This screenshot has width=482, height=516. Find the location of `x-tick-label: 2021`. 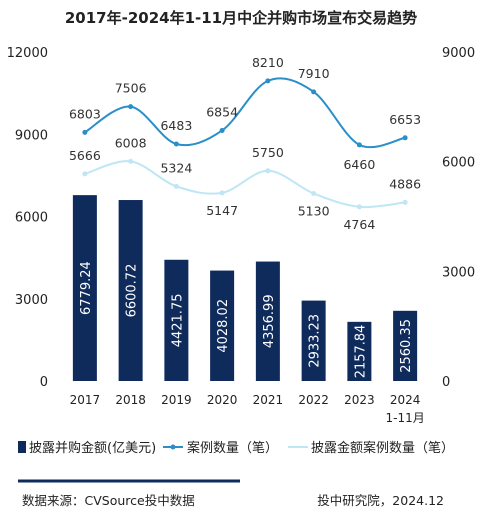

x-tick-label: 2021 is located at coordinates (268, 400).